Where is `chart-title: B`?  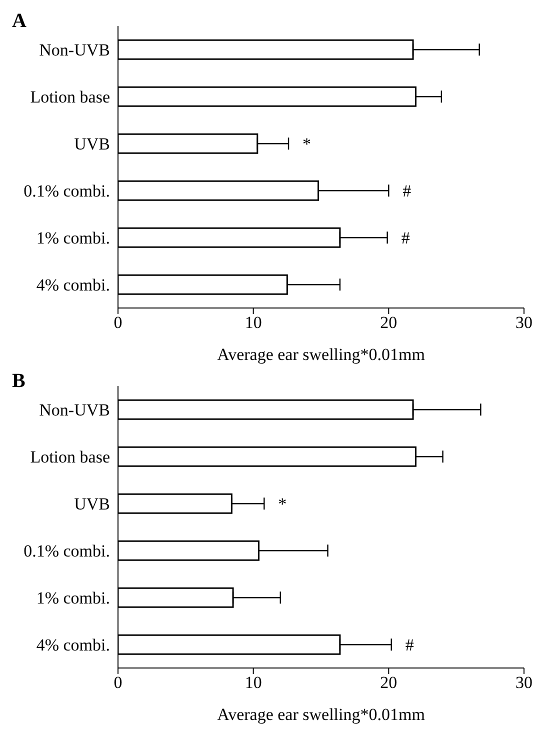
chart-title: B is located at coordinates (19, 381).